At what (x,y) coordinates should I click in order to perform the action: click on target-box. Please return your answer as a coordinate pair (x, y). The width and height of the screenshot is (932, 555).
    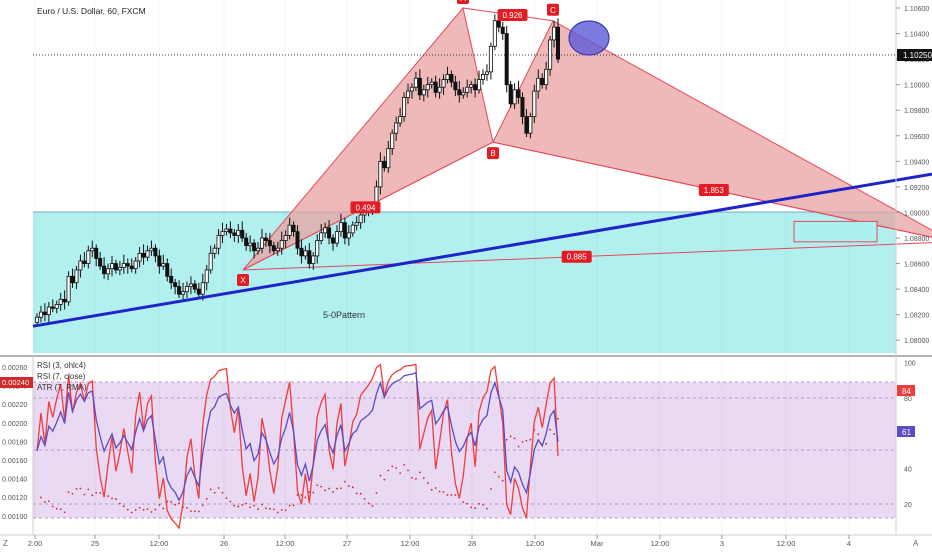
    Looking at the image, I should click on (835, 231).